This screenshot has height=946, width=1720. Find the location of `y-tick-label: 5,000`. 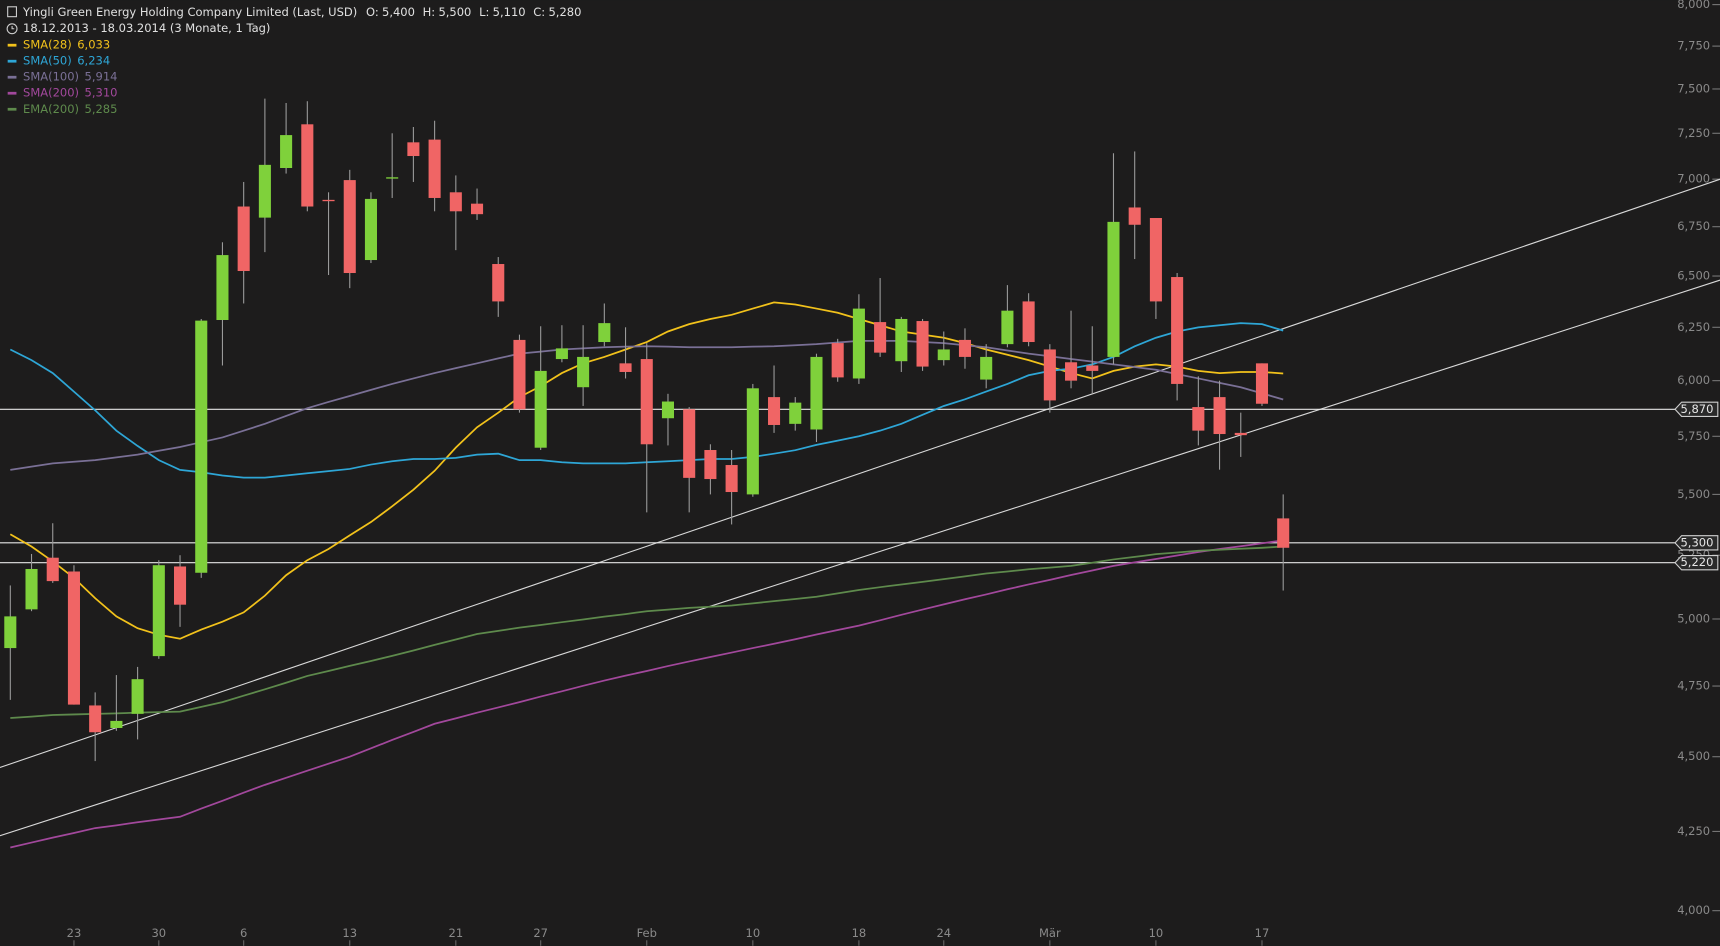

y-tick-label: 5,000 is located at coordinates (1693, 618).